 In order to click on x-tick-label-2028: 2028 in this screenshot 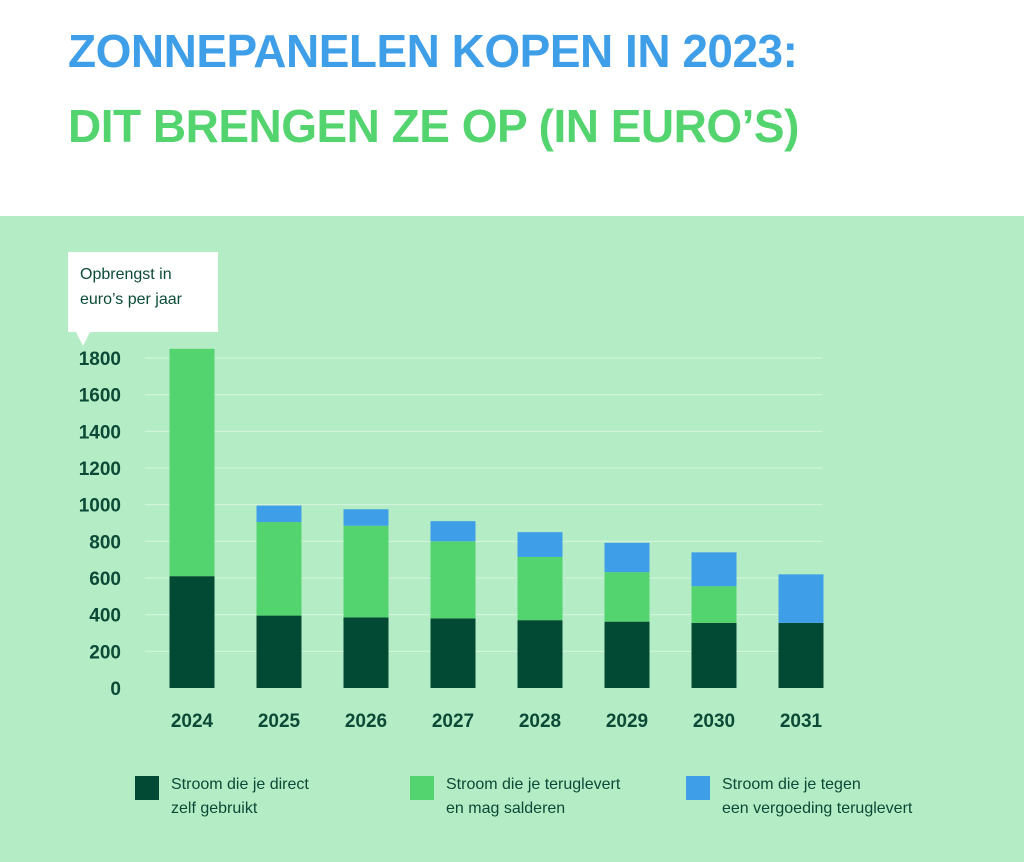, I will do `click(540, 721)`.